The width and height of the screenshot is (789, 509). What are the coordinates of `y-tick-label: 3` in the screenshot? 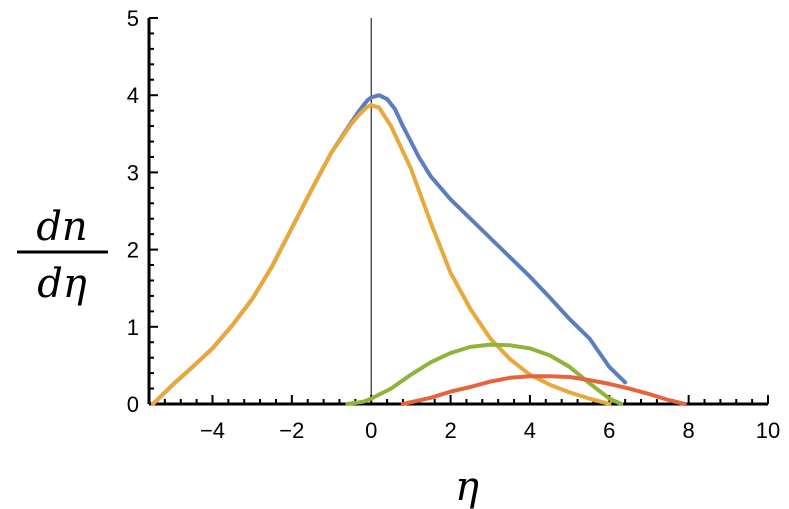 It's located at (133, 172).